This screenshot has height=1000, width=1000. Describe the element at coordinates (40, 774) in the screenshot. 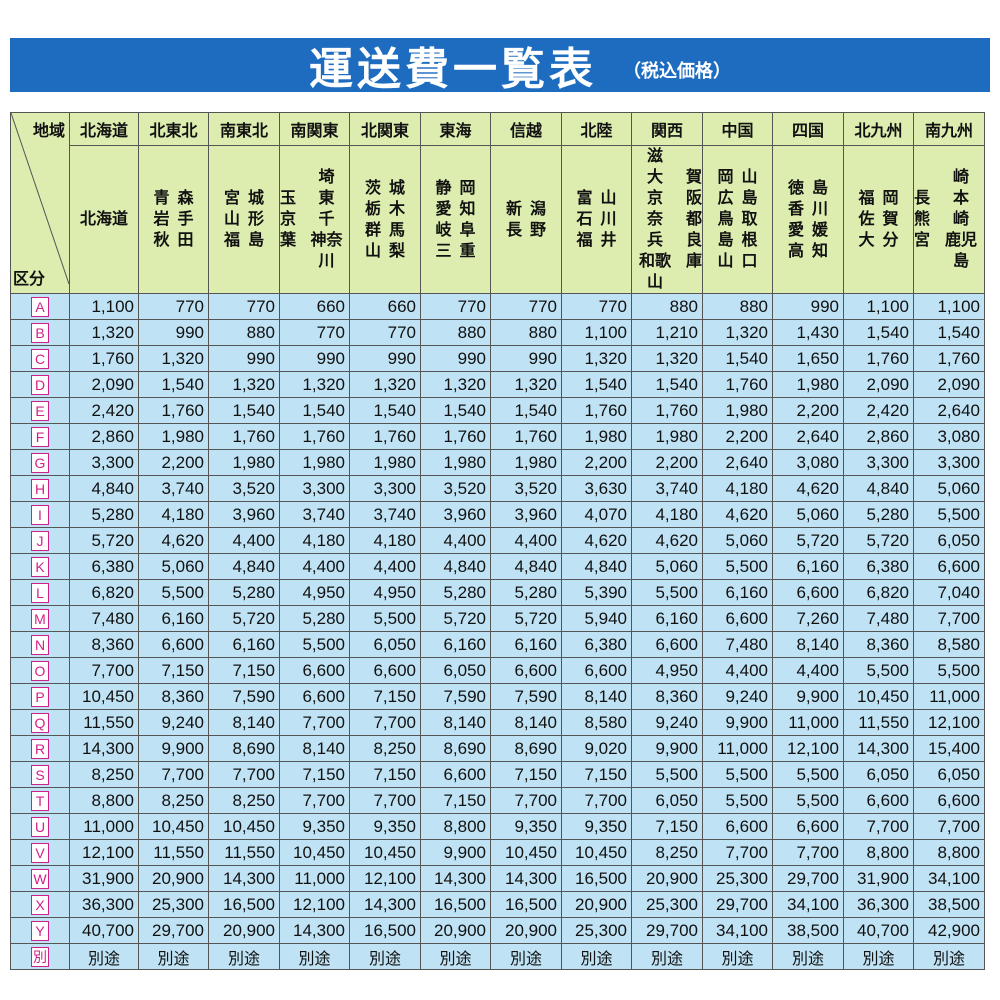

I see `grade-badge: S` at that location.